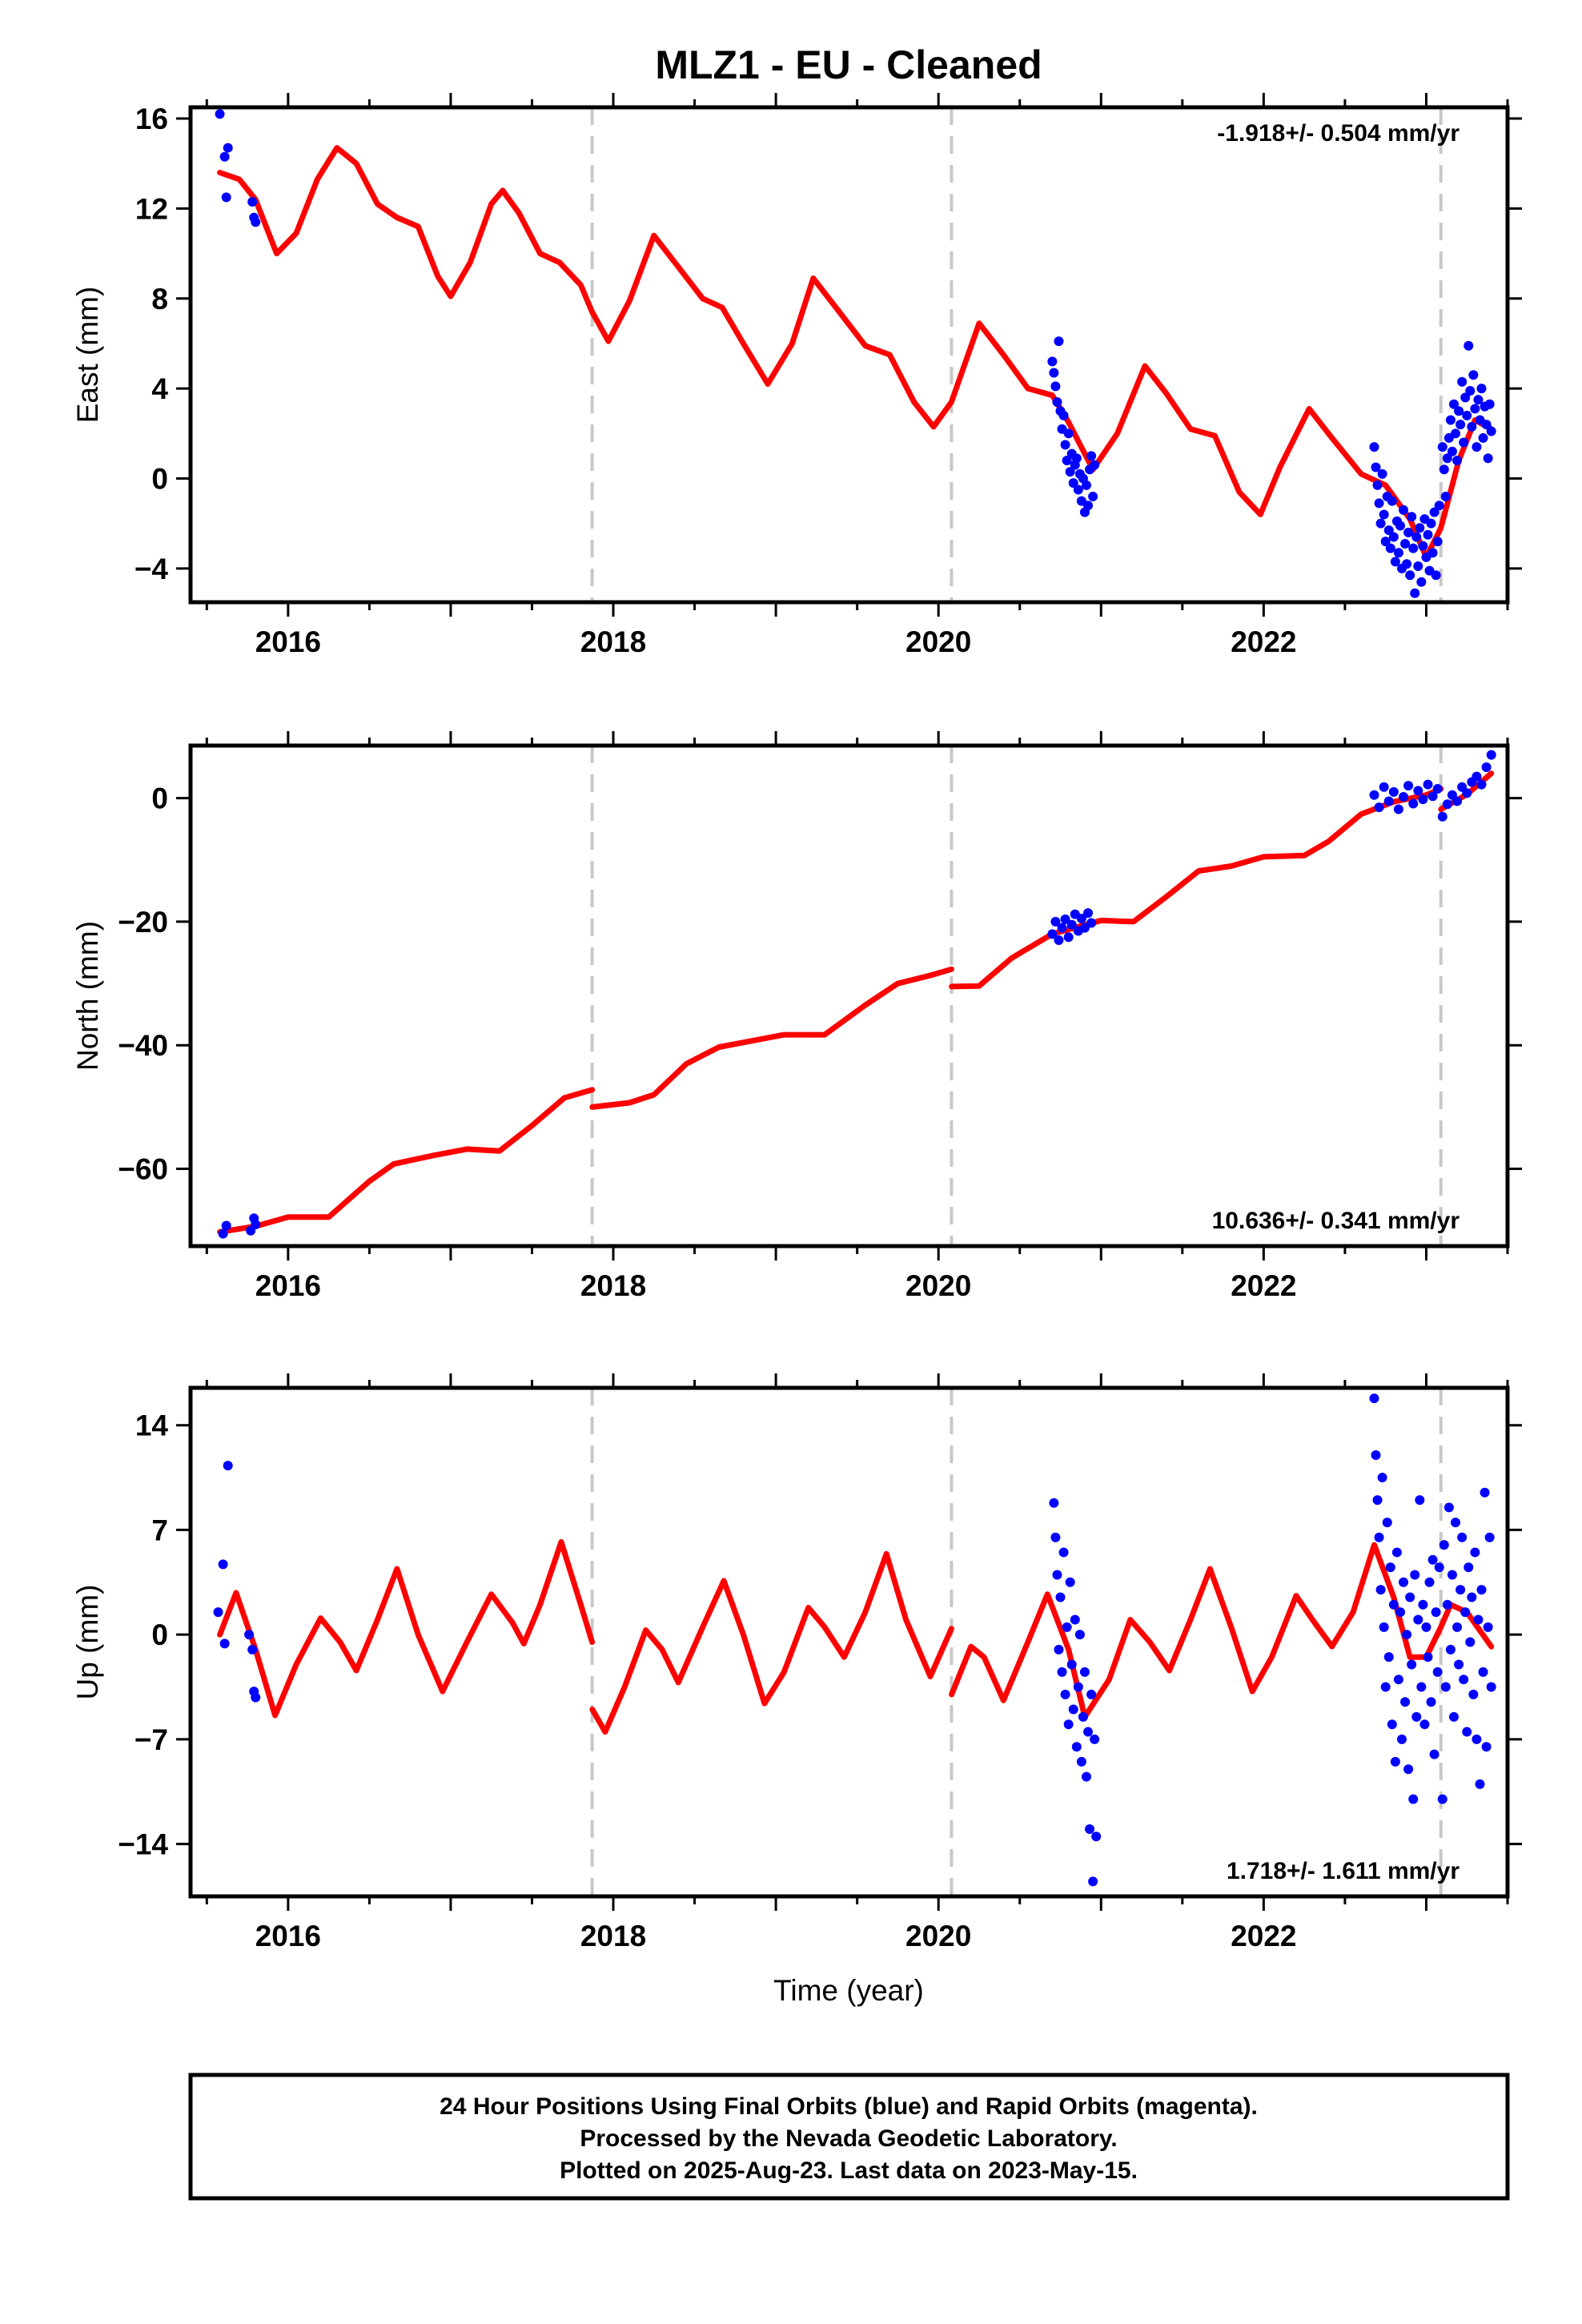 The height and width of the screenshot is (2324, 1582). I want to click on north-y-axis-label: North (mm), so click(87, 996).